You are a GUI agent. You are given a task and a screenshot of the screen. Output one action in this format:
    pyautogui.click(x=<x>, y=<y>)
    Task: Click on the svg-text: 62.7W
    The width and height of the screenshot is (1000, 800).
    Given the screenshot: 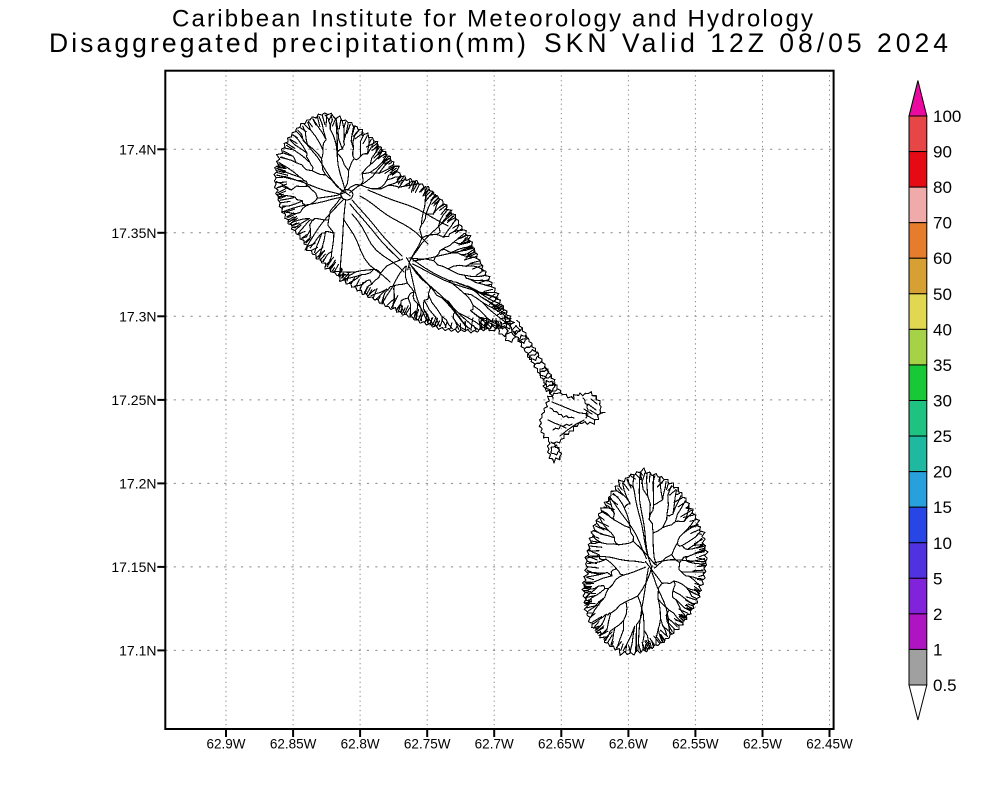 What is the action you would take?
    pyautogui.click(x=494, y=744)
    